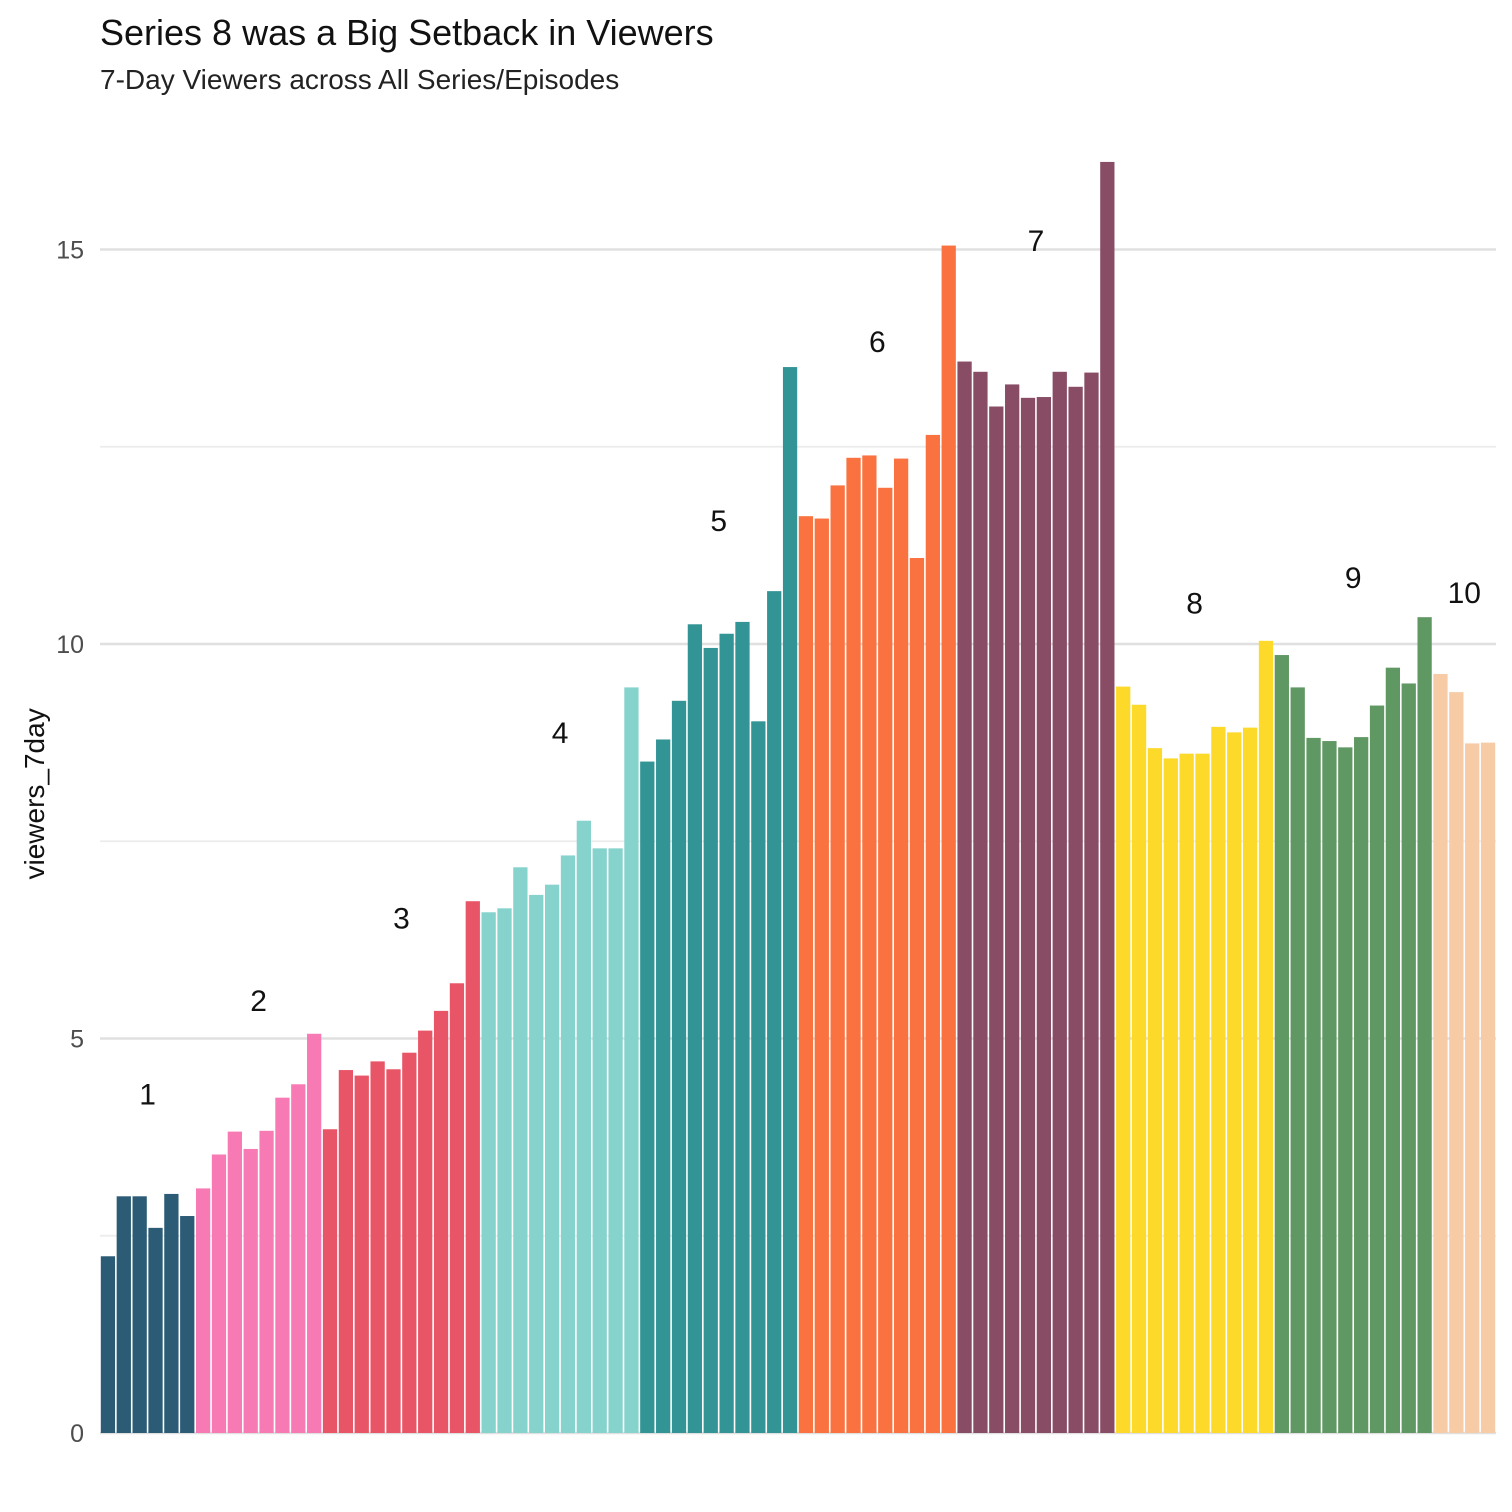  Describe the element at coordinates (407, 32) in the screenshot. I see `chart-title: Series 8 was a Big Setback in Viewers` at that location.